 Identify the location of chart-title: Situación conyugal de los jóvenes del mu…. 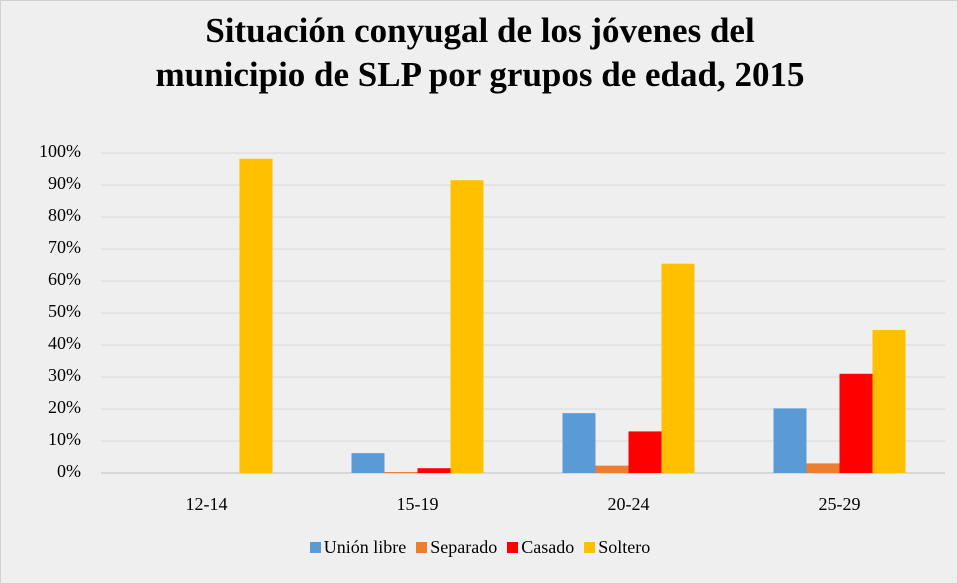
(480, 52).